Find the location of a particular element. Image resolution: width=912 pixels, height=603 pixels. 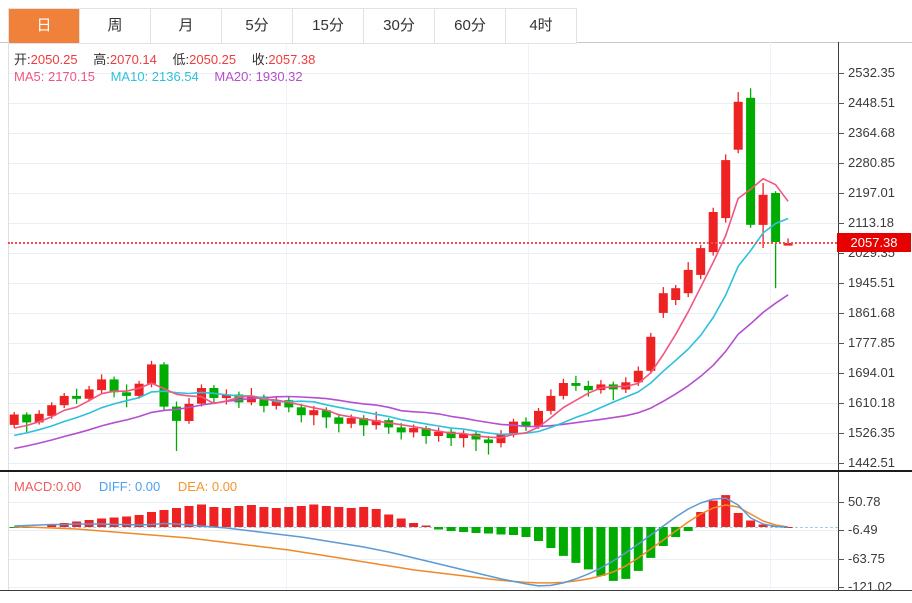

zero-dash is located at coordinates (423, 527).